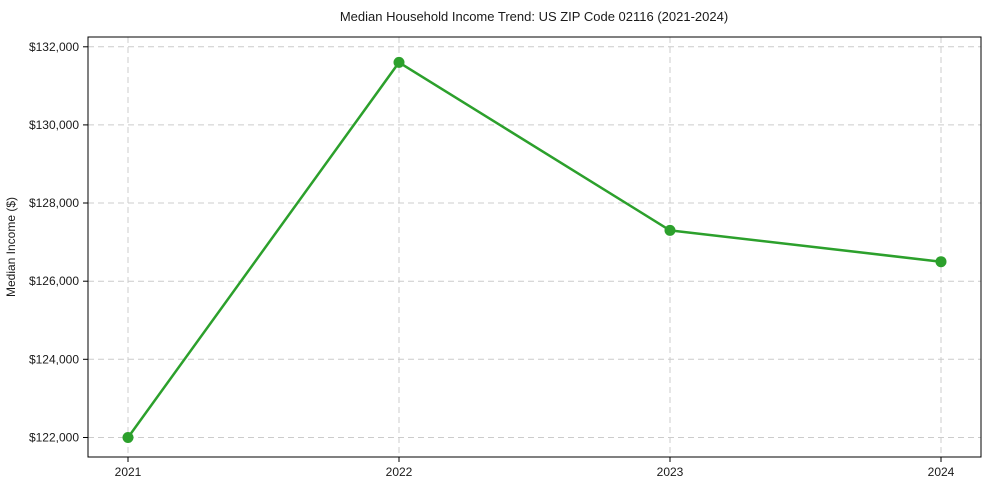 The width and height of the screenshot is (989, 490). What do you see at coordinates (399, 62) in the screenshot?
I see `data-point-2022` at bounding box center [399, 62].